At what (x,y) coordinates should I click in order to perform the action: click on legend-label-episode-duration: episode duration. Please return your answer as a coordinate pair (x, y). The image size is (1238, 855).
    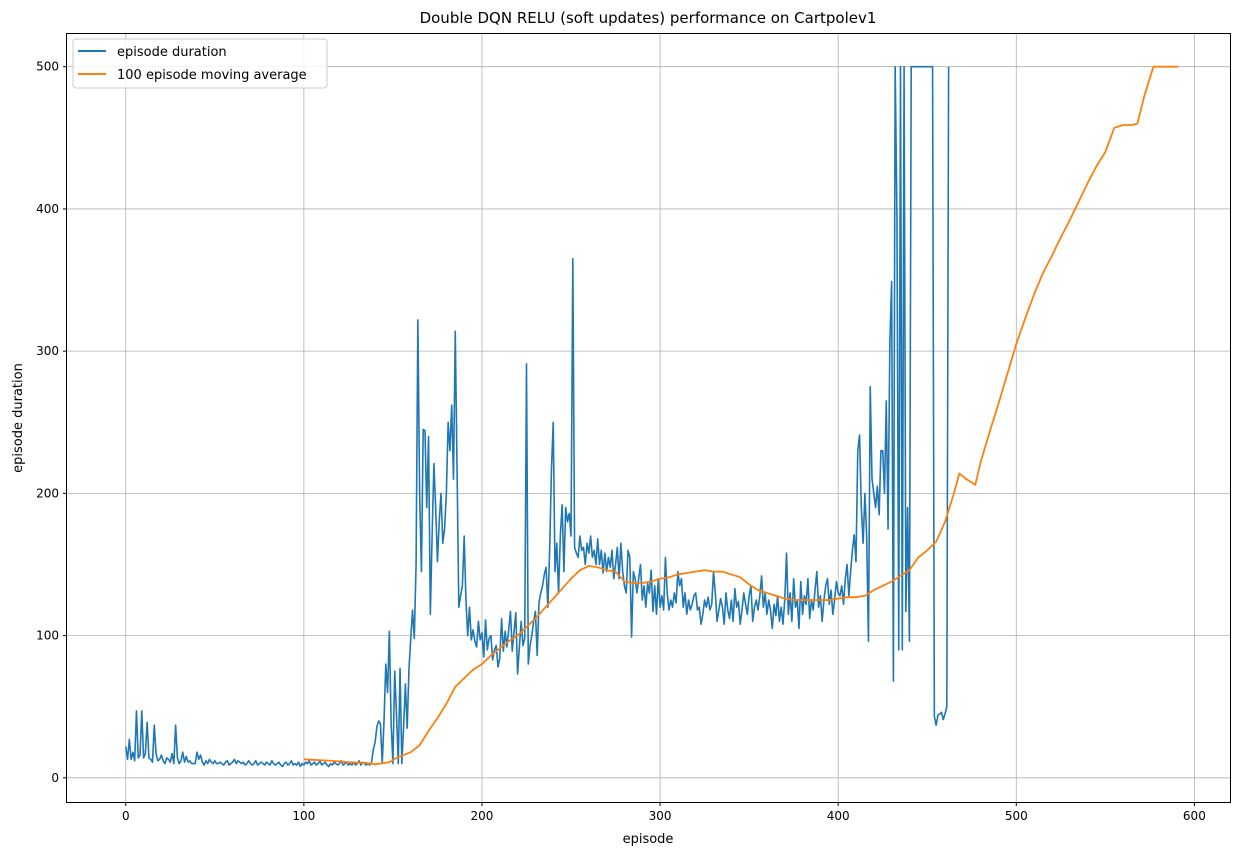
    Looking at the image, I should click on (172, 52).